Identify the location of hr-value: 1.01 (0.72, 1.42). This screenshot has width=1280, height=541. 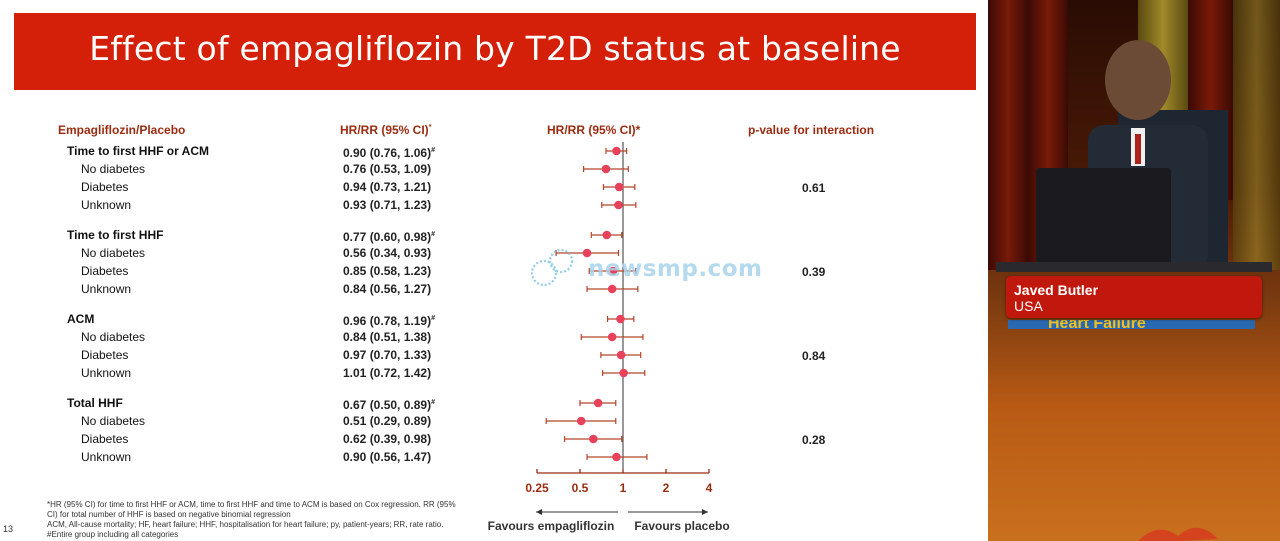
(387, 373).